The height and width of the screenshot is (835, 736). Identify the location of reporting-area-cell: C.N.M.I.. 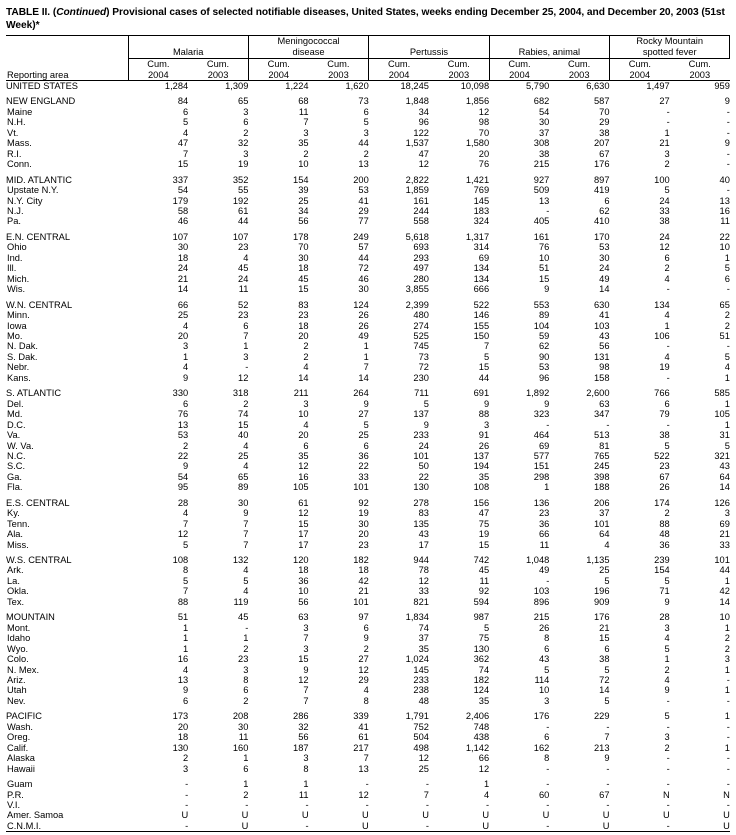
(24, 825).